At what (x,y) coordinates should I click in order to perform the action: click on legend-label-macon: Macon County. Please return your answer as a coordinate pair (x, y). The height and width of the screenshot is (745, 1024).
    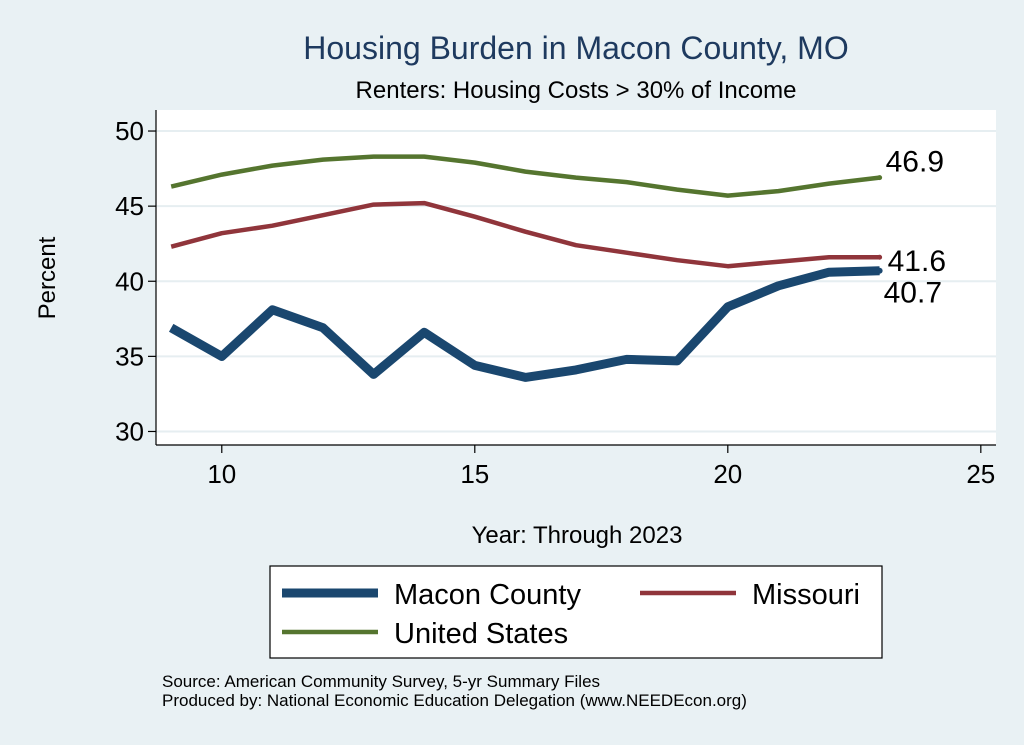
    Looking at the image, I should click on (487, 595).